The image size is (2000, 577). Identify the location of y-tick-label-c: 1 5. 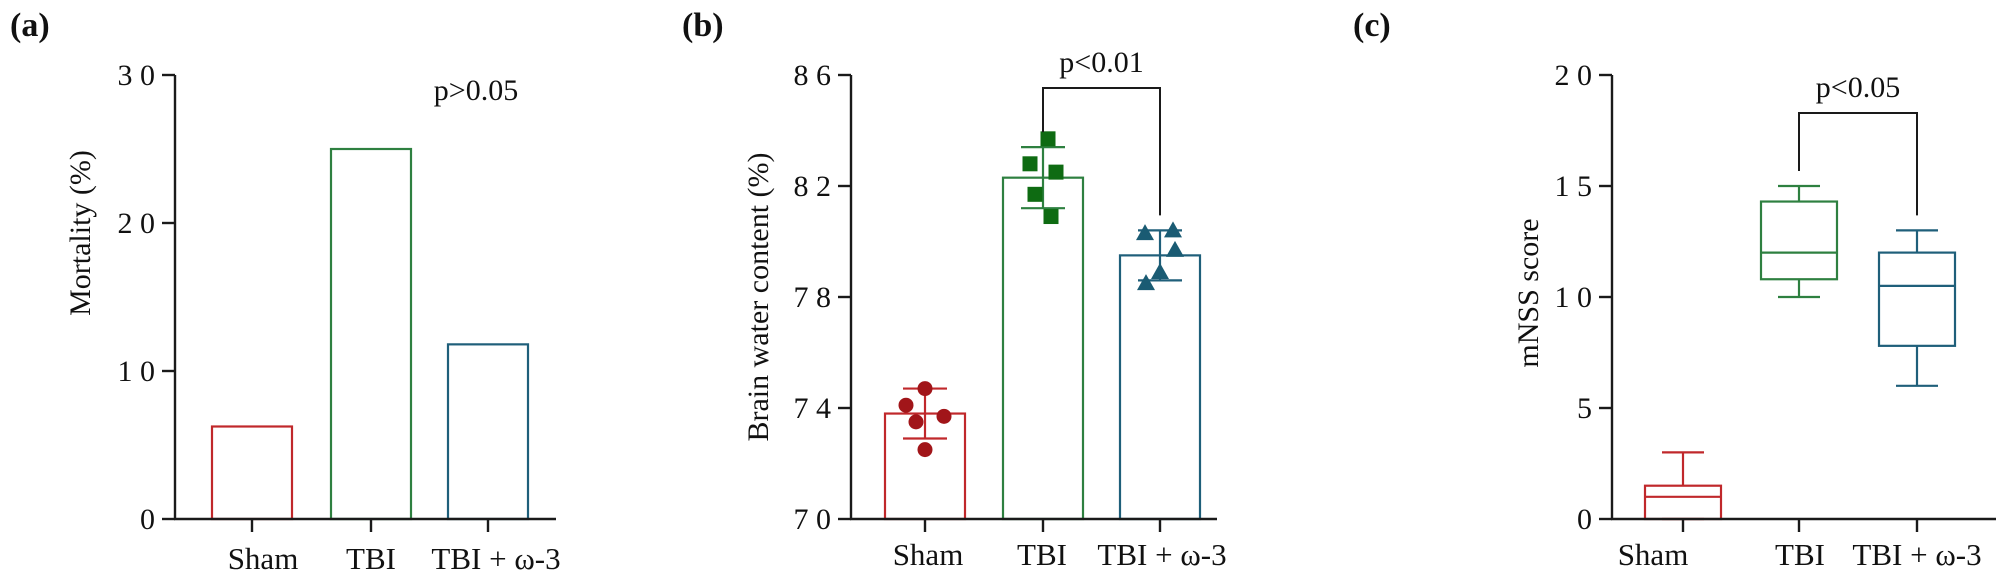
(1574, 186).